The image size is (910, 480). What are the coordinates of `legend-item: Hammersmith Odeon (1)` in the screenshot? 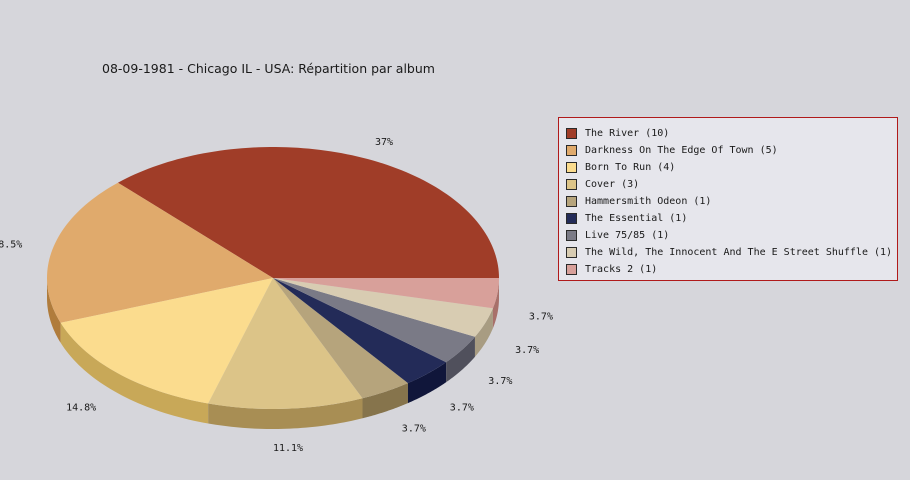 It's located at (728, 201).